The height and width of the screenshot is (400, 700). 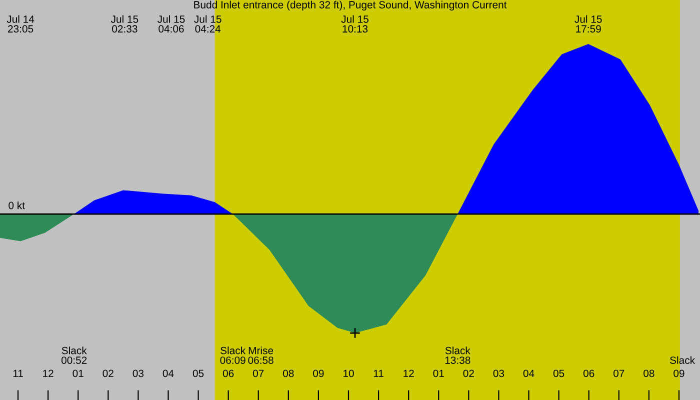 I want to click on text: Jul 14 23:05, so click(x=20, y=24).